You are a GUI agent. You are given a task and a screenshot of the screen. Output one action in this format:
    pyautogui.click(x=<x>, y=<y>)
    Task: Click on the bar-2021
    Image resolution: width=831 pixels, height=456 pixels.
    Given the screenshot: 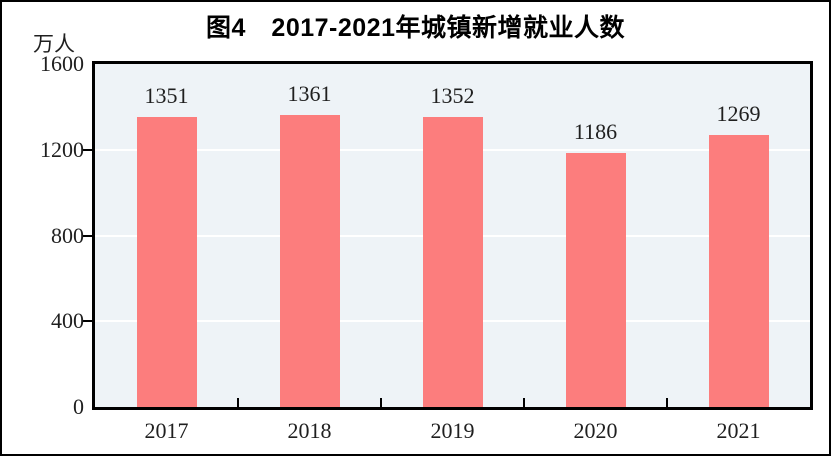 What is the action you would take?
    pyautogui.click(x=738, y=270)
    